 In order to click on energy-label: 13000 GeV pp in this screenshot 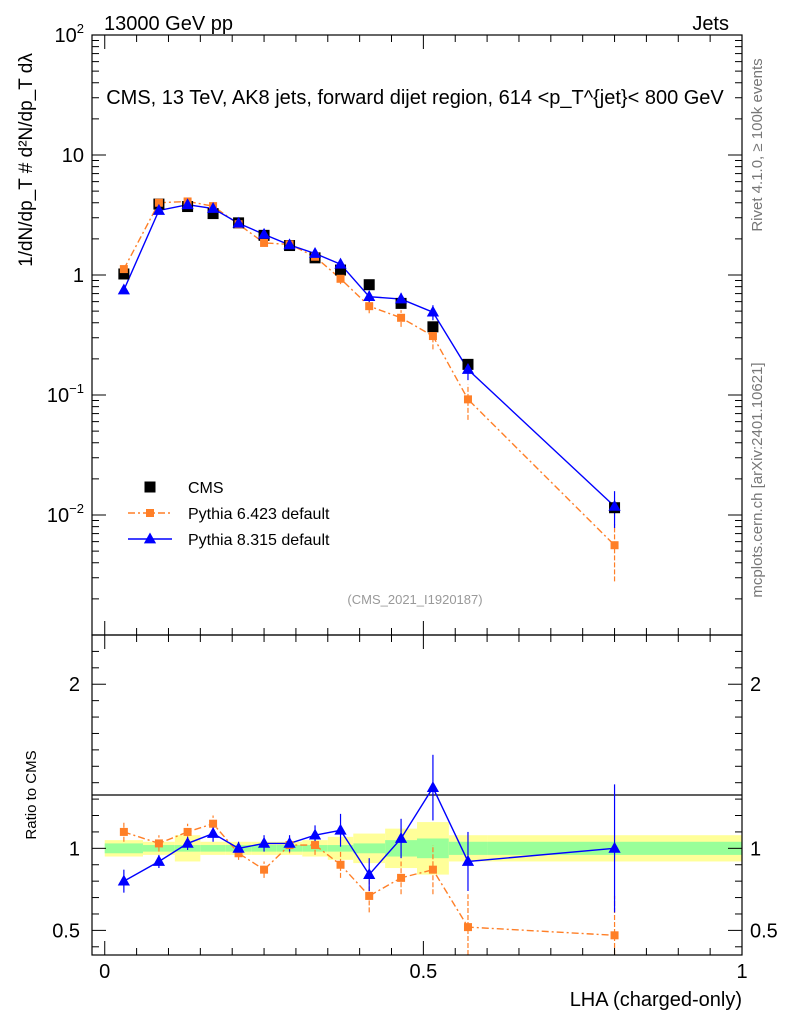, I will do `click(168, 24)`.